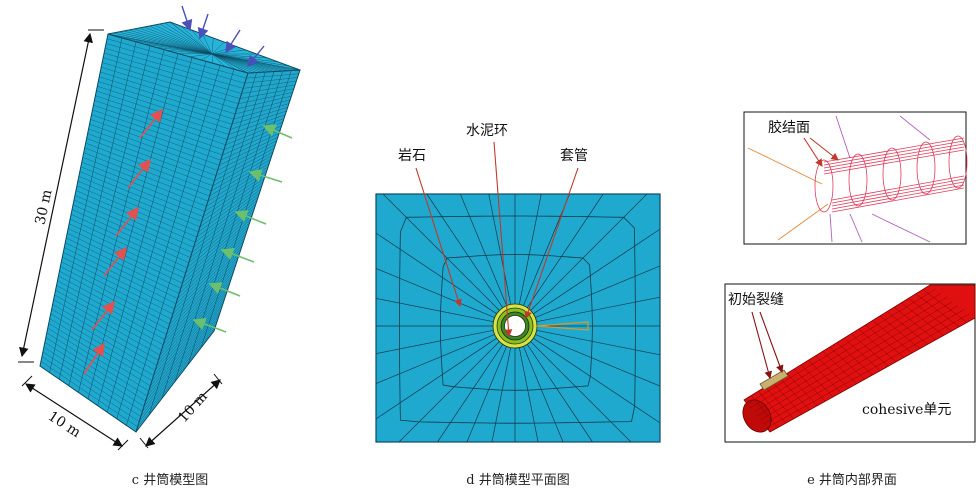  I want to click on label-interface: 胶结面, so click(789, 127).